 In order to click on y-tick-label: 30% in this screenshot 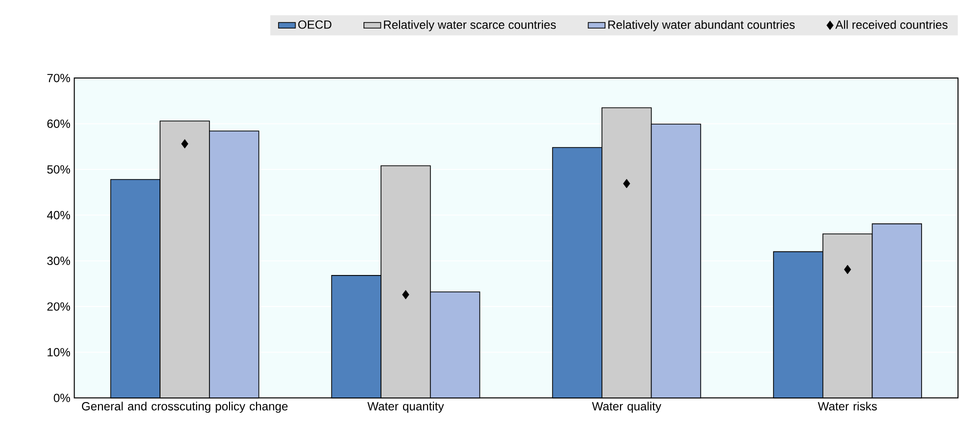, I will do `click(58, 260)`.